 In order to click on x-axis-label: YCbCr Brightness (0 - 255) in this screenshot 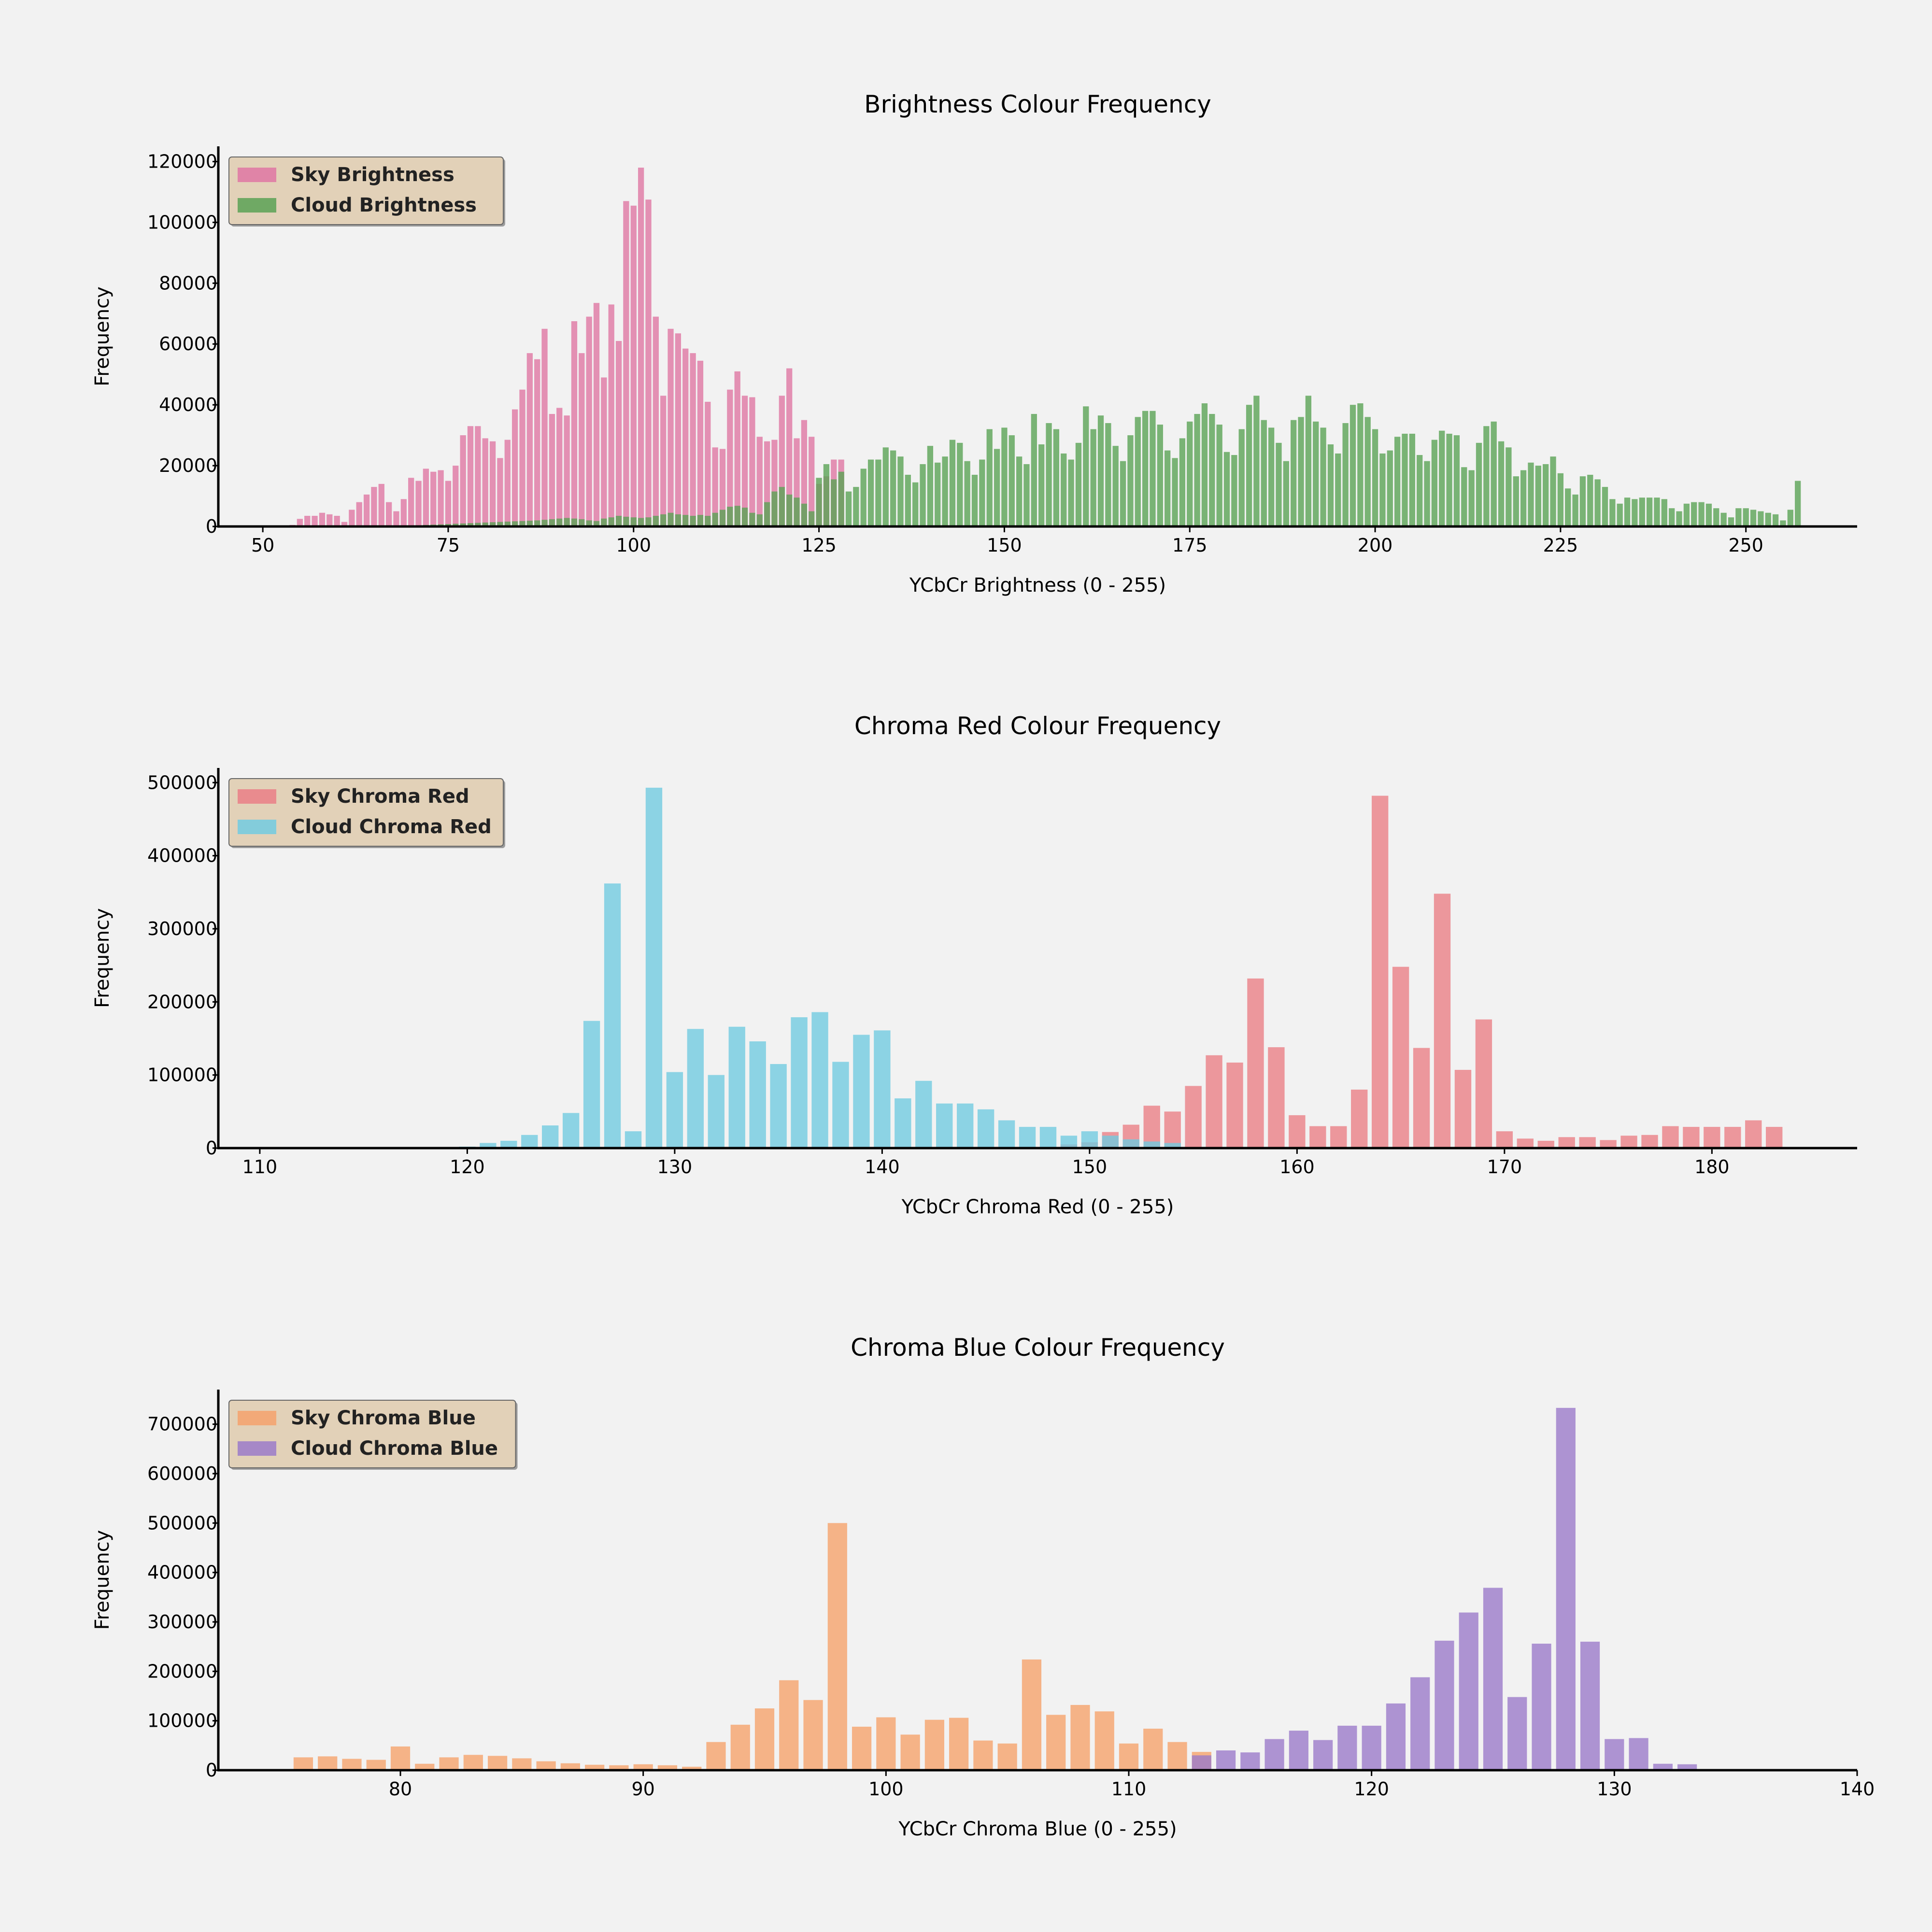, I will do `click(1037, 585)`.